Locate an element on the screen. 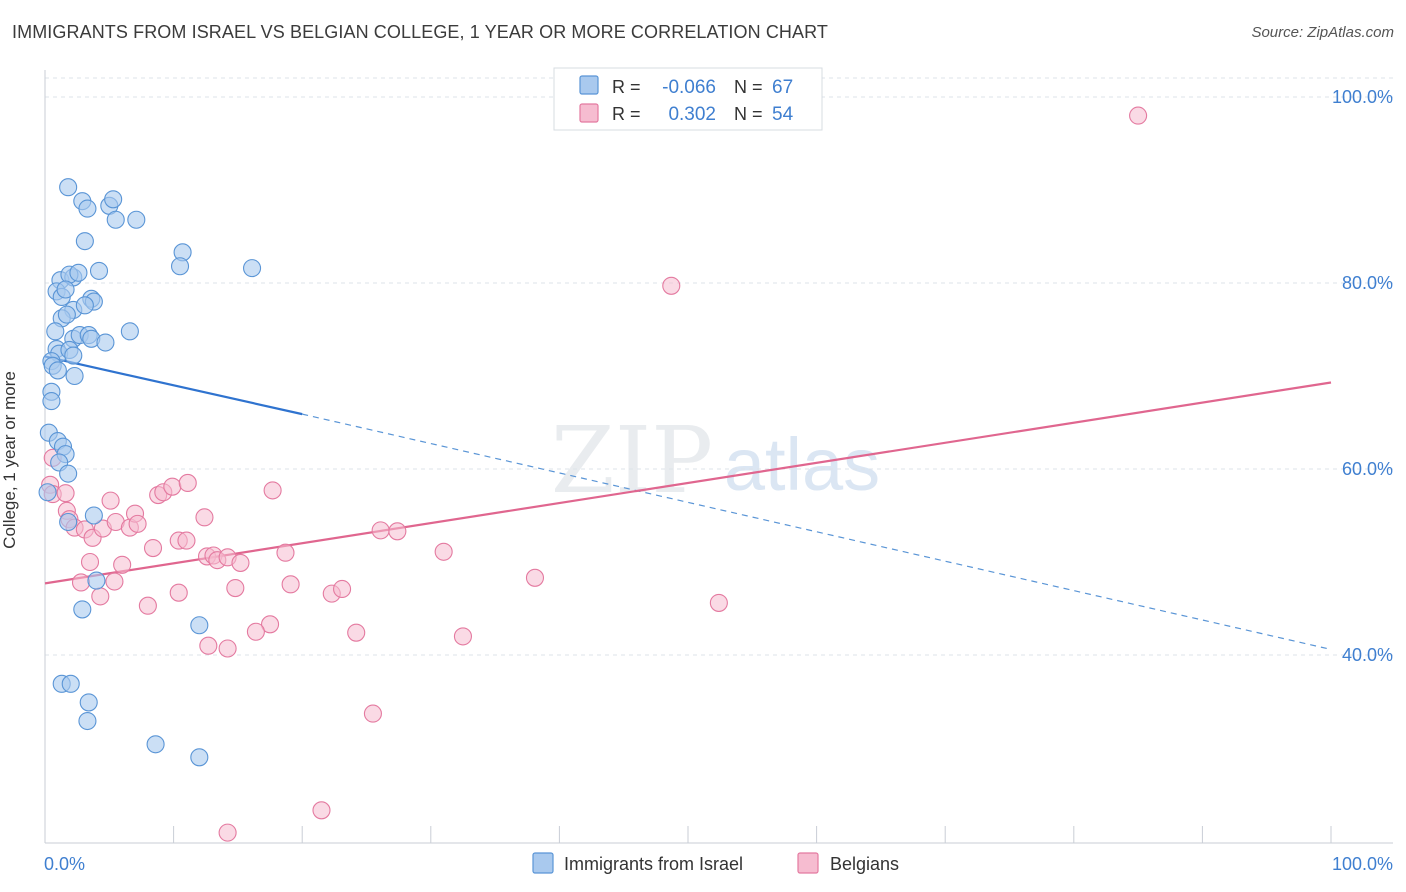 This screenshot has height=892, width=1406. legend-r-value-1: -0.066 is located at coordinates (689, 87).